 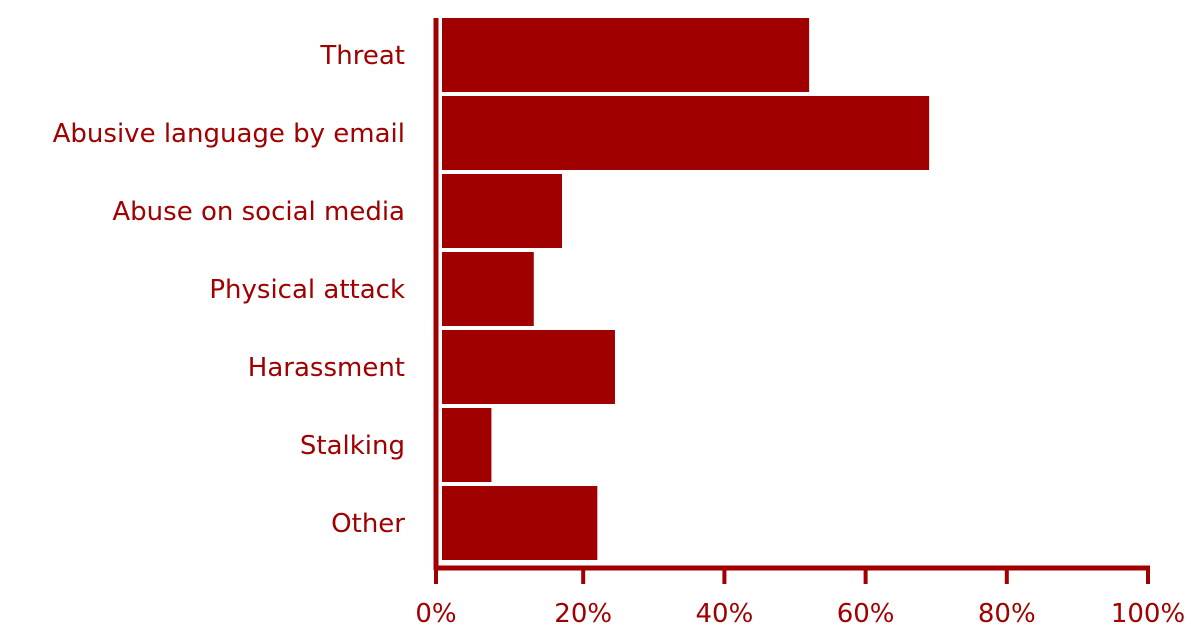 I want to click on category-label-2: Abuse on social media, so click(x=258, y=212).